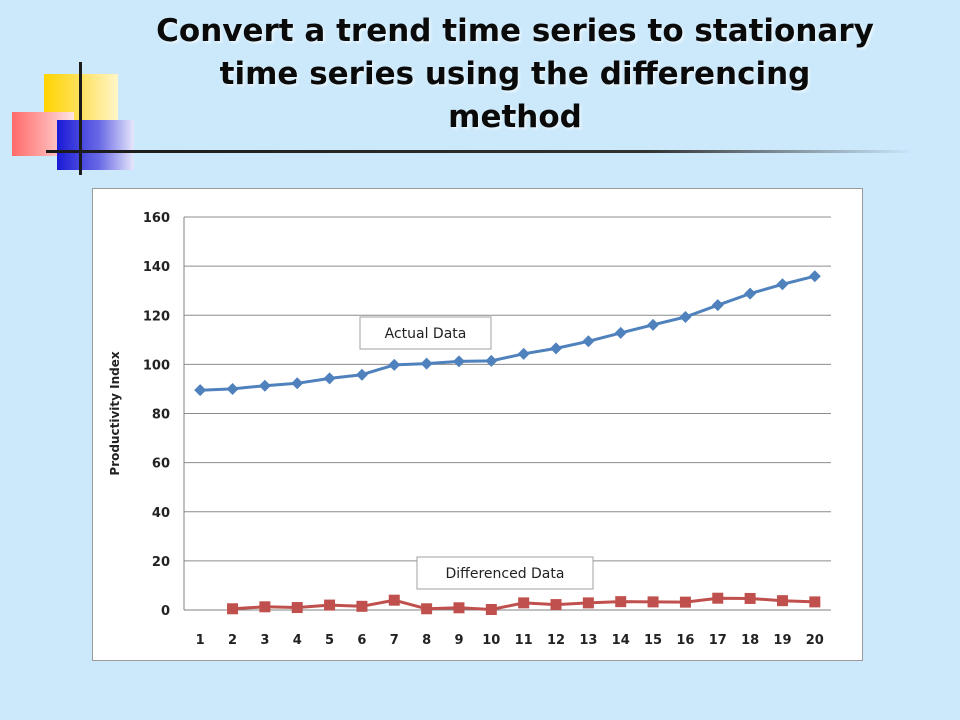  I want to click on x-tick-label: 14, so click(621, 640).